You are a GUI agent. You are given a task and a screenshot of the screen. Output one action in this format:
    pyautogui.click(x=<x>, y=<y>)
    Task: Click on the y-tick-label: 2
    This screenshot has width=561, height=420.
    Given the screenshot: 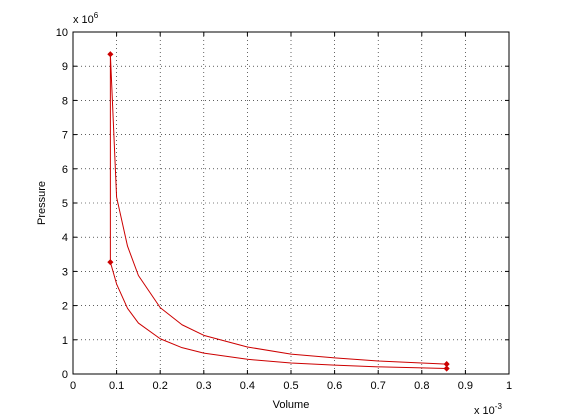 What is the action you would take?
    pyautogui.click(x=65, y=307)
    